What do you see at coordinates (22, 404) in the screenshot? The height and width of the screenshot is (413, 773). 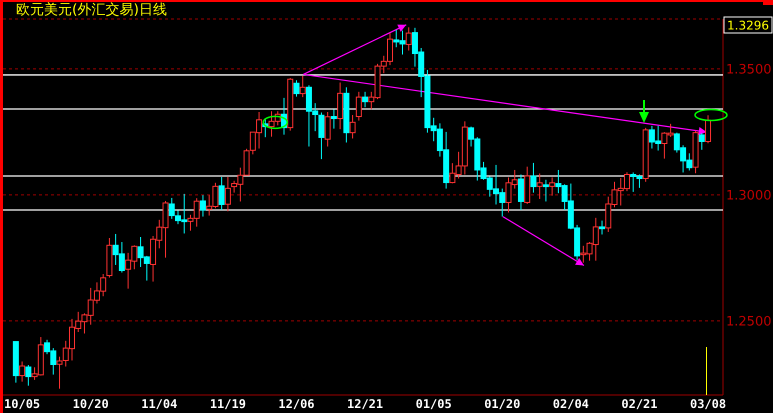 I see `x-tick-label: 10/05` at bounding box center [22, 404].